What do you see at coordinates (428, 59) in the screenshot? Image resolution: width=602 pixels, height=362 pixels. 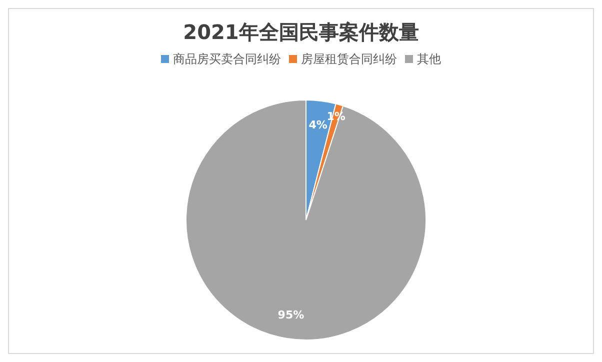 I see `legend-label: 其他` at bounding box center [428, 59].